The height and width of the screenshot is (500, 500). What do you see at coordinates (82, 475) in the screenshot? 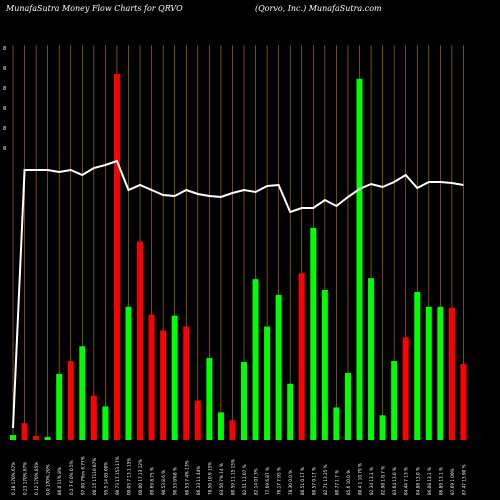
I see `x-tick-label: 97.00 7%m 6.77%` at bounding box center [82, 475].